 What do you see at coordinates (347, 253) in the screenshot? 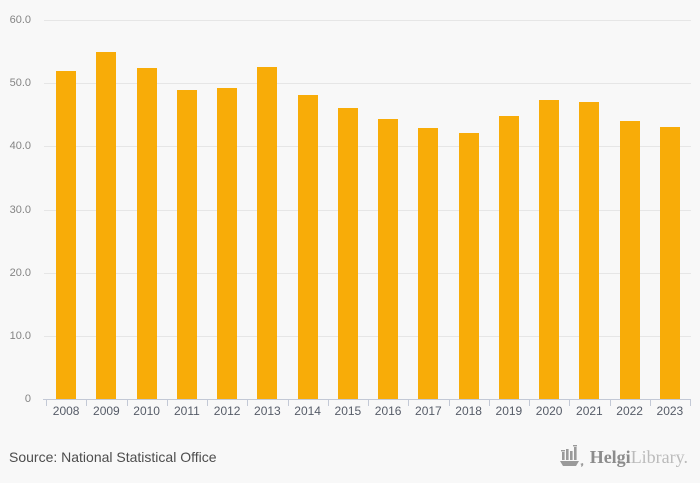
I see `bar-2015` at bounding box center [347, 253].